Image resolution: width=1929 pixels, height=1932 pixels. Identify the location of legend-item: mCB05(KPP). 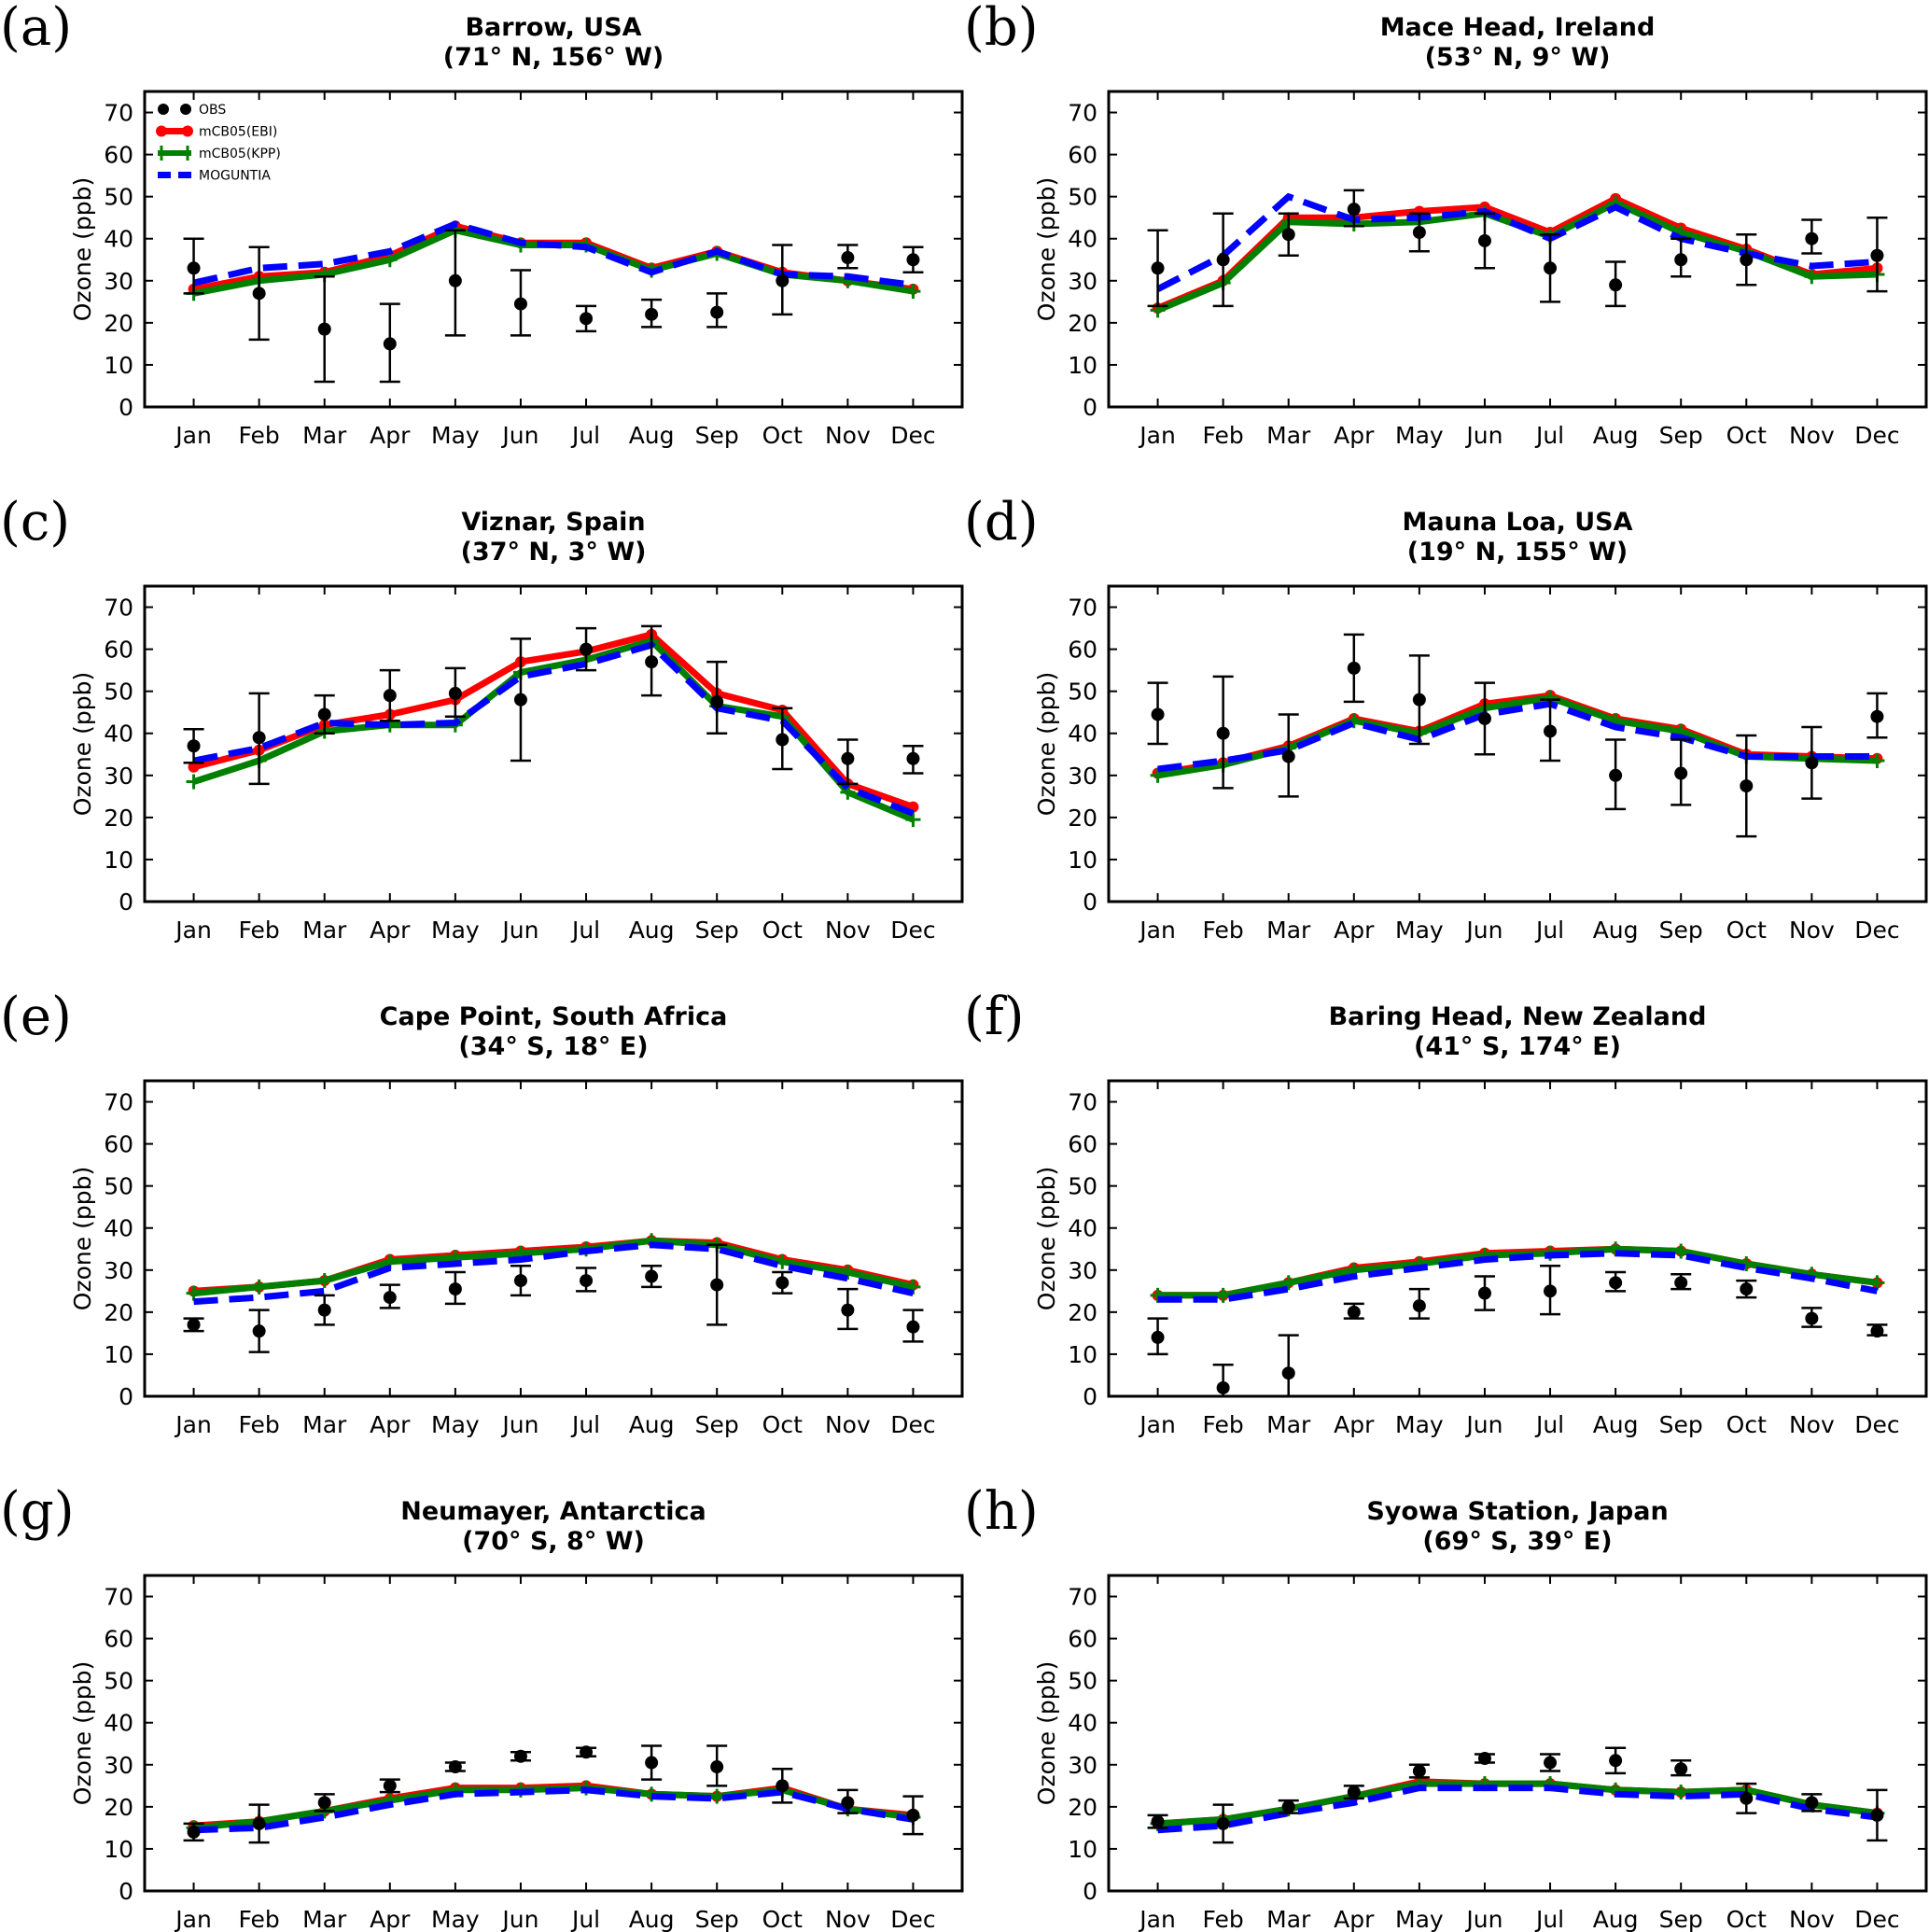
(220, 153).